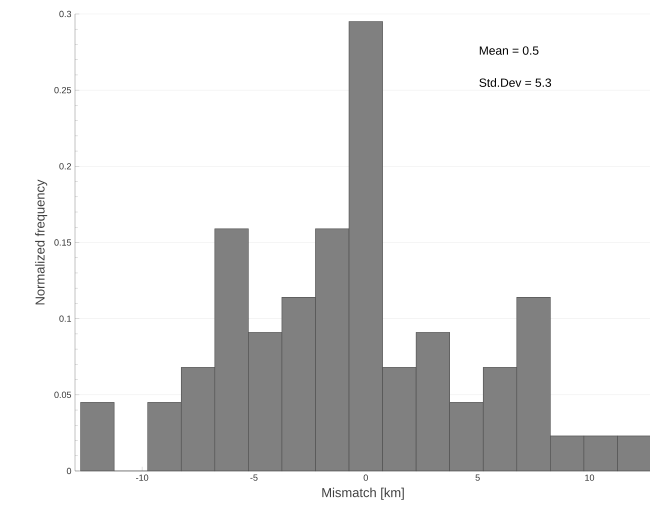 The image size is (650, 524). Describe the element at coordinates (63, 395) in the screenshot. I see `y-tick-label: 0.05` at that location.